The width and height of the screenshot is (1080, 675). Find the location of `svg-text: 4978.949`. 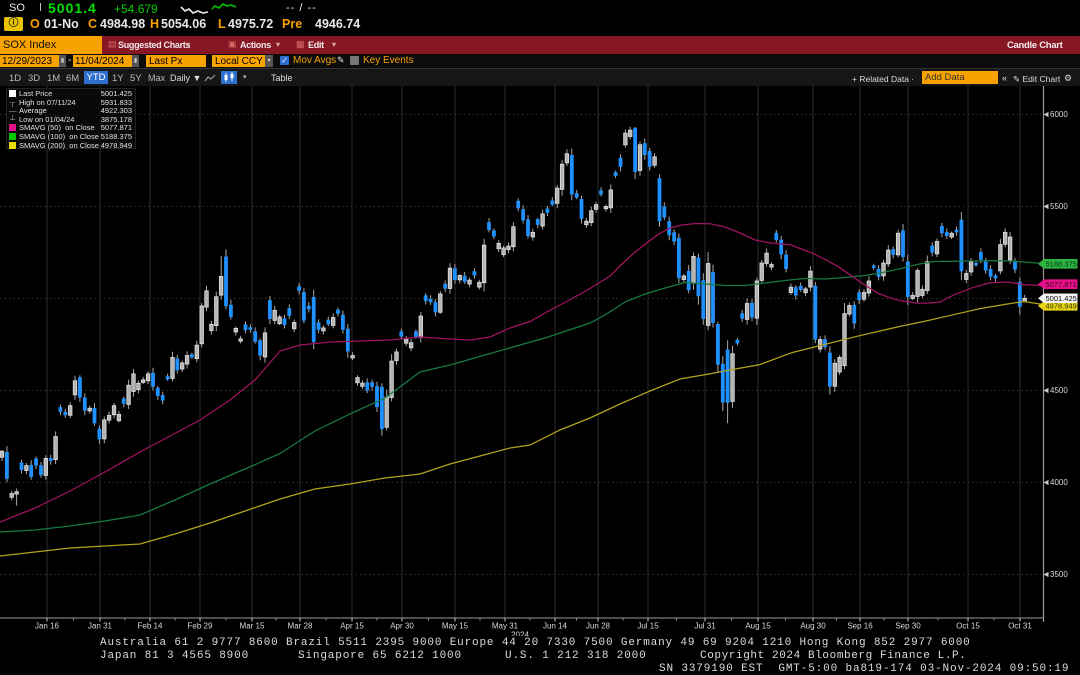

svg-text: 4978.949 is located at coordinates (1061, 306).